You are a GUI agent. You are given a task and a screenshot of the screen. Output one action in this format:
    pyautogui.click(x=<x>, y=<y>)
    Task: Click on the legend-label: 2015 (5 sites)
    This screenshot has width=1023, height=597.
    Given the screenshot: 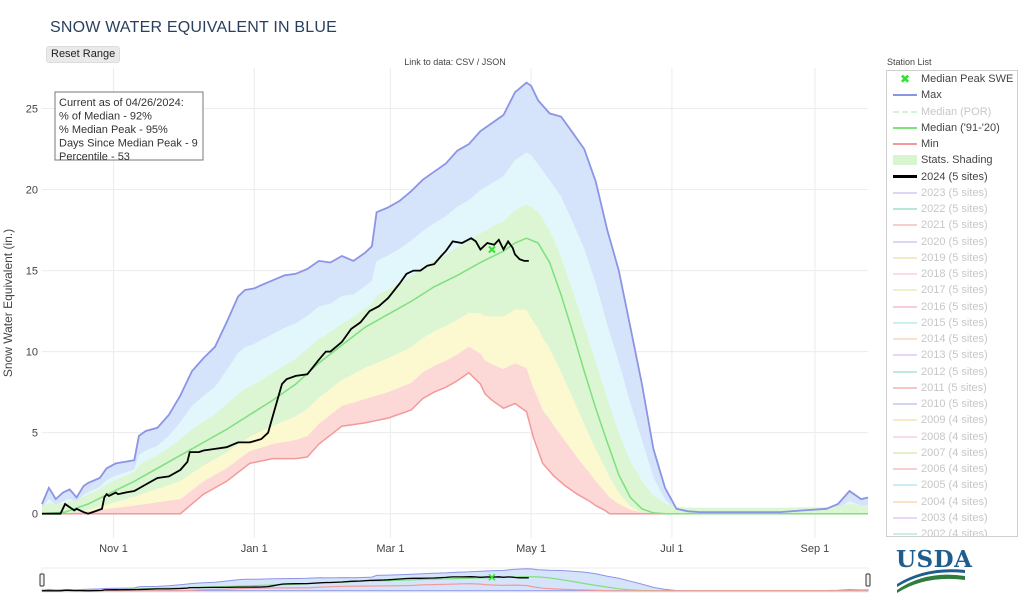 What is the action you would take?
    pyautogui.click(x=954, y=322)
    